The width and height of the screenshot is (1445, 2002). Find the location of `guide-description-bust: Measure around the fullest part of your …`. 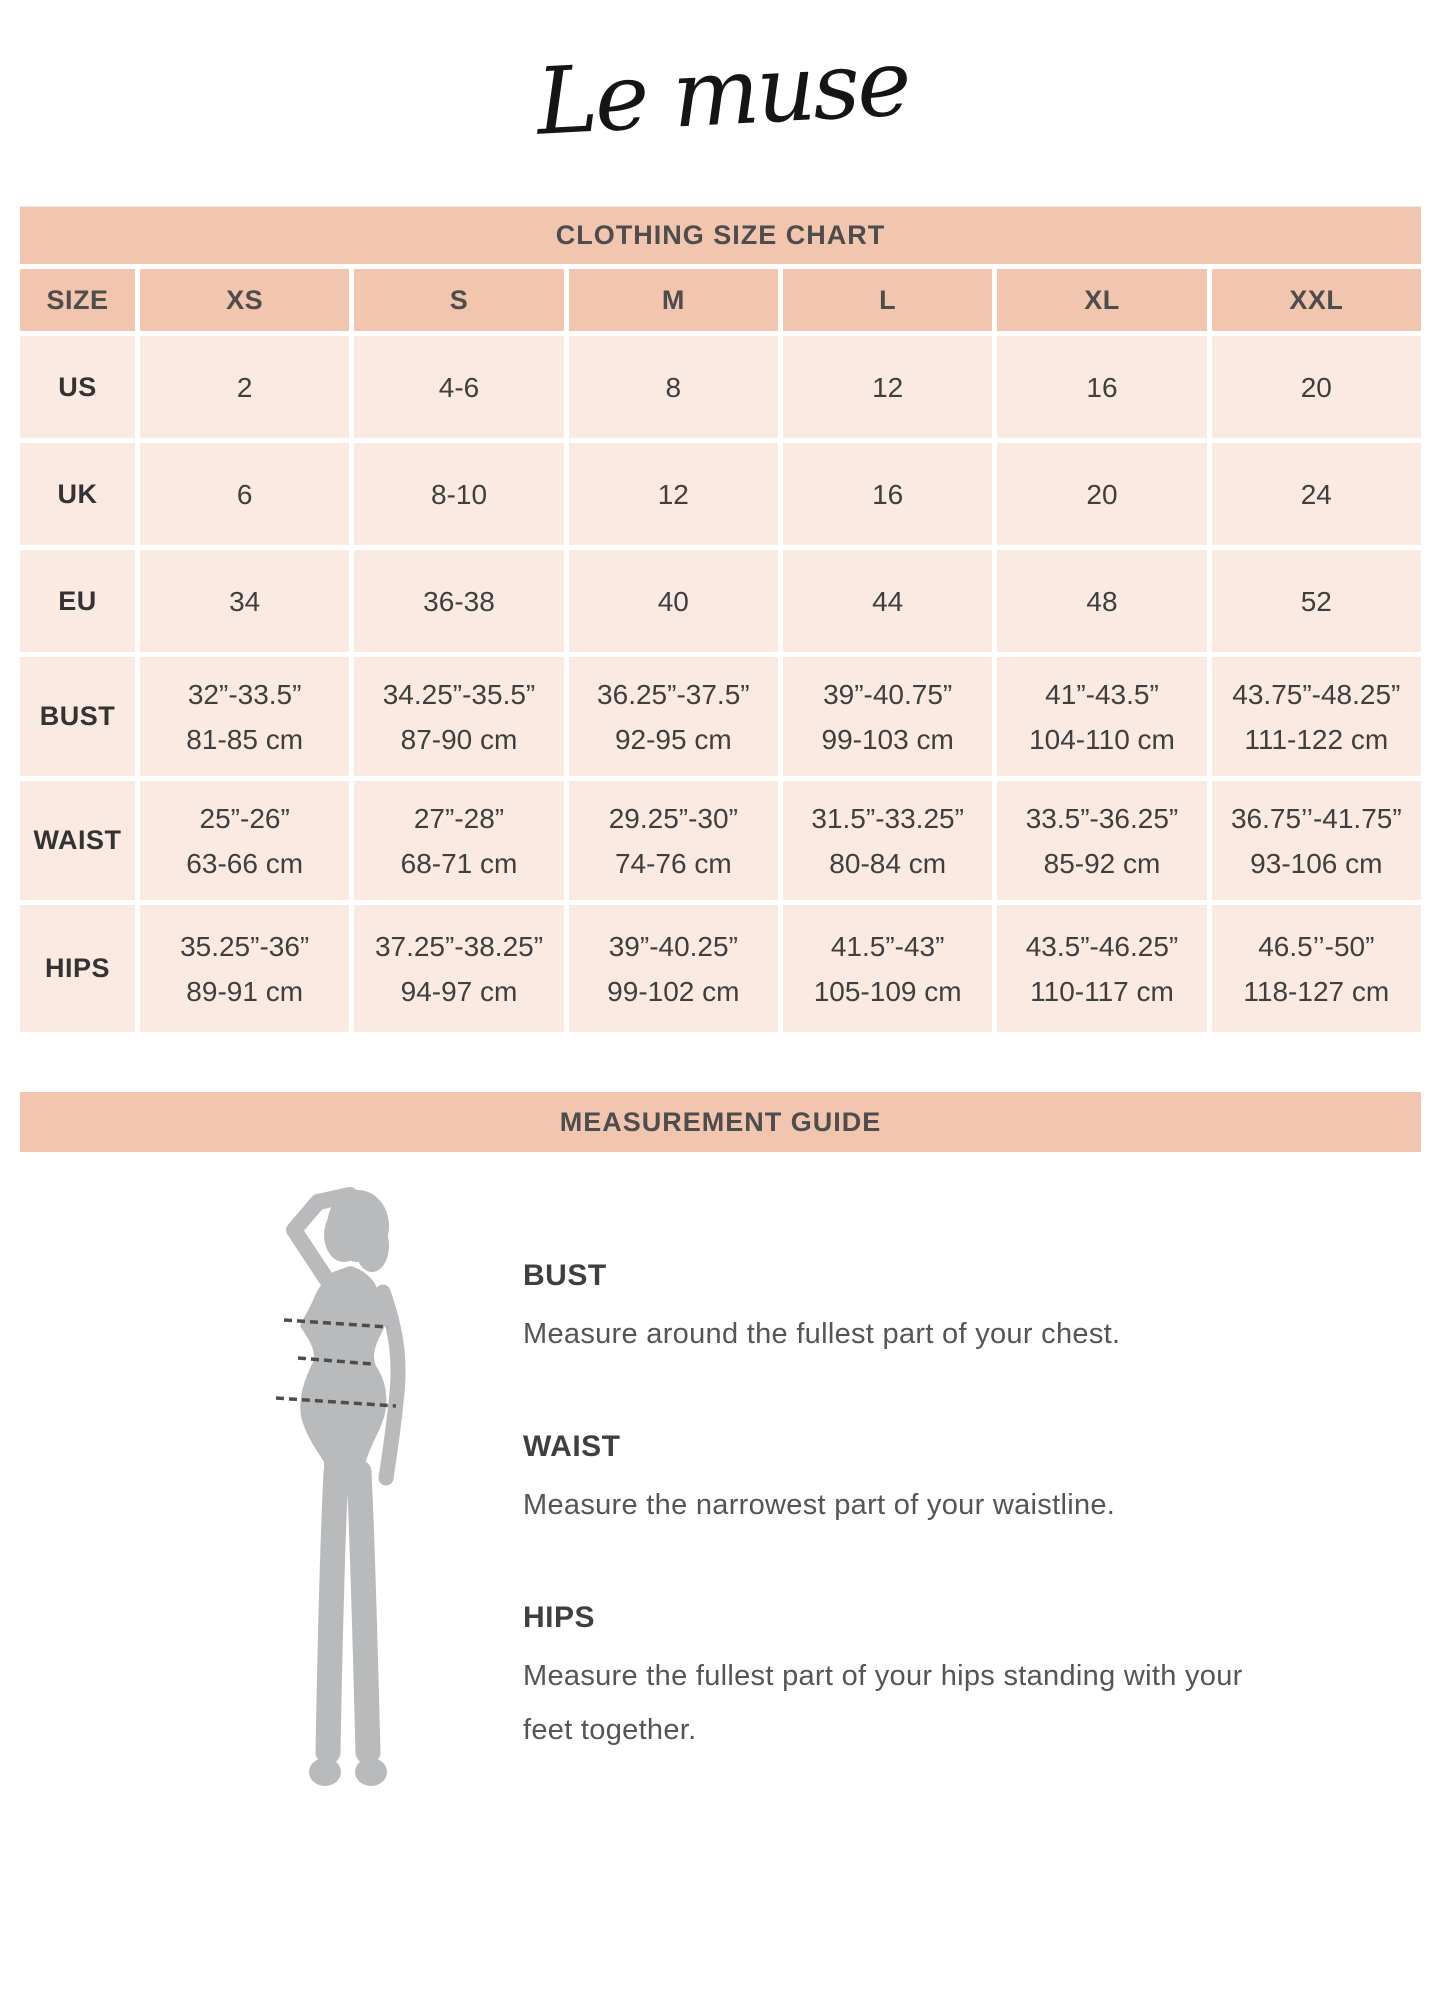

guide-description-bust: Measure around the fullest part of your … is located at coordinates (822, 1334).